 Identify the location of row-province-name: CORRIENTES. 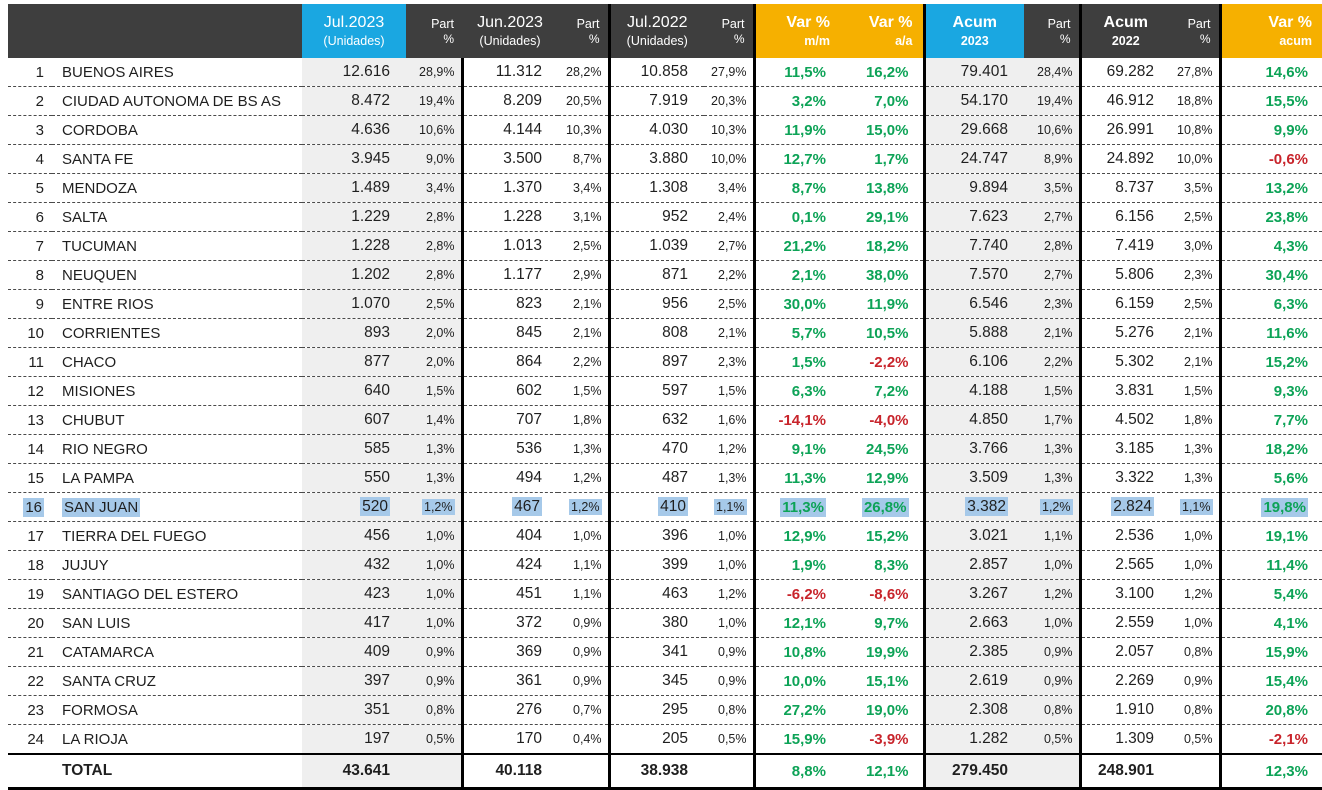
(177, 333).